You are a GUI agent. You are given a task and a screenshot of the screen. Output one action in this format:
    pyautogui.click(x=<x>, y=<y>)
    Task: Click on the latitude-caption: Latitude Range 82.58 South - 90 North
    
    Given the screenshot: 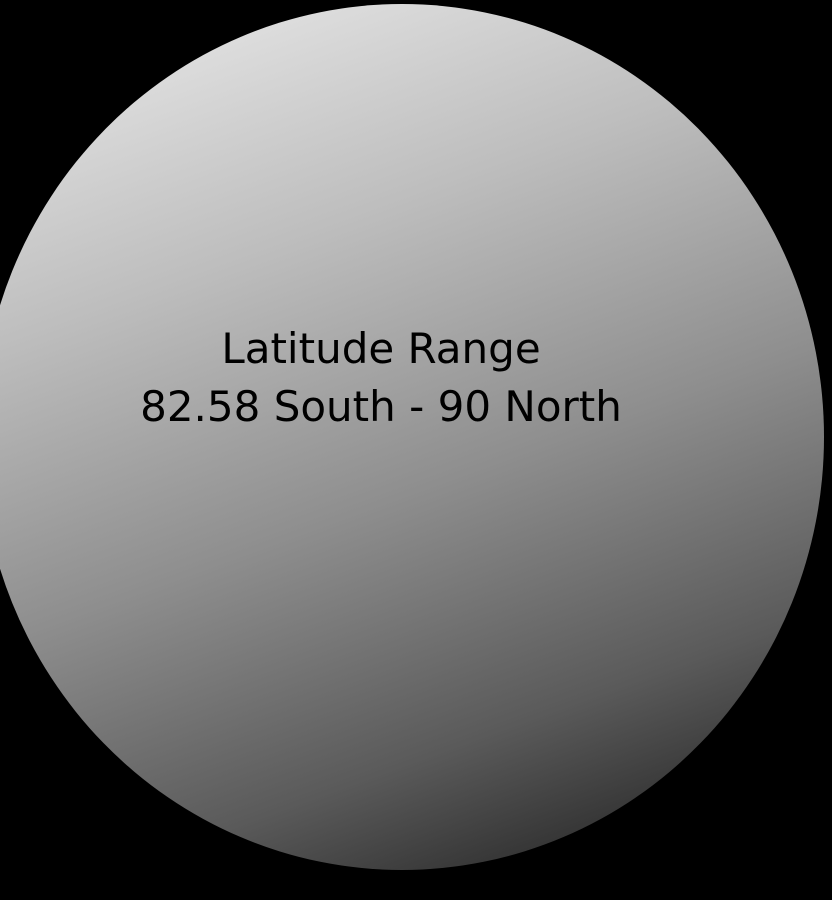 What is the action you would take?
    pyautogui.click(x=381, y=378)
    